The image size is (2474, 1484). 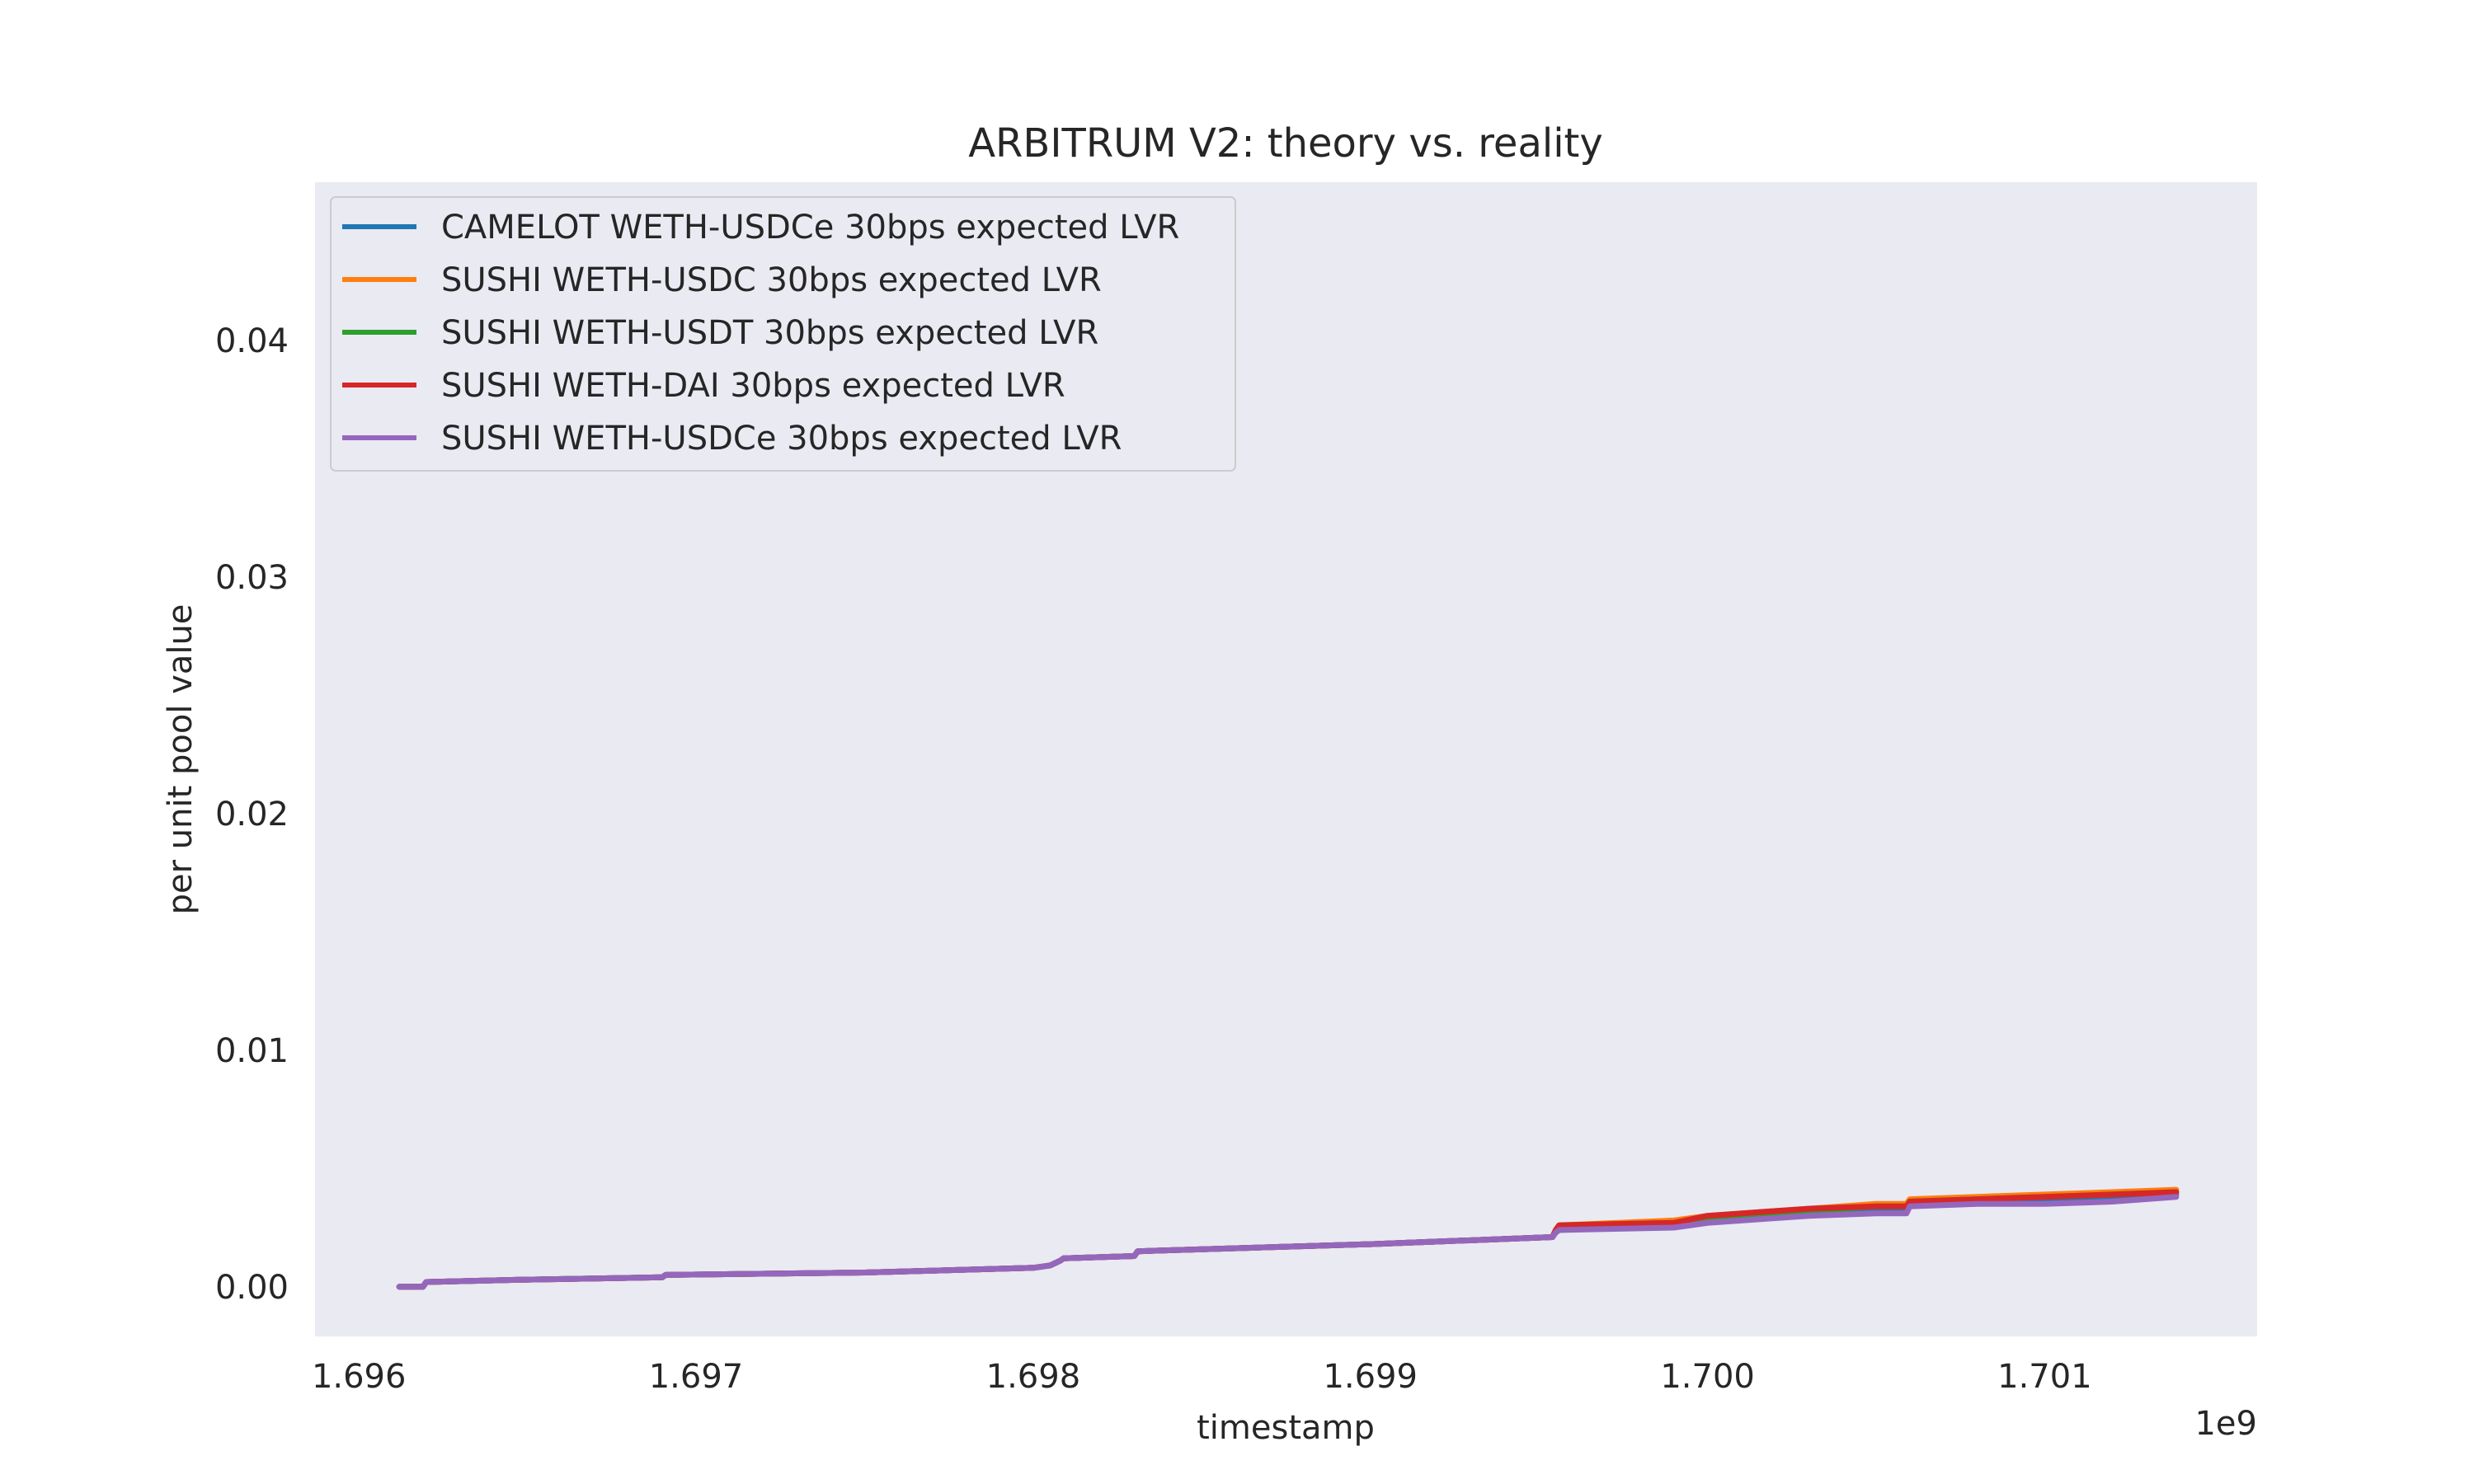 What do you see at coordinates (1033, 1377) in the screenshot?
I see `x-tick-label: 1.698` at bounding box center [1033, 1377].